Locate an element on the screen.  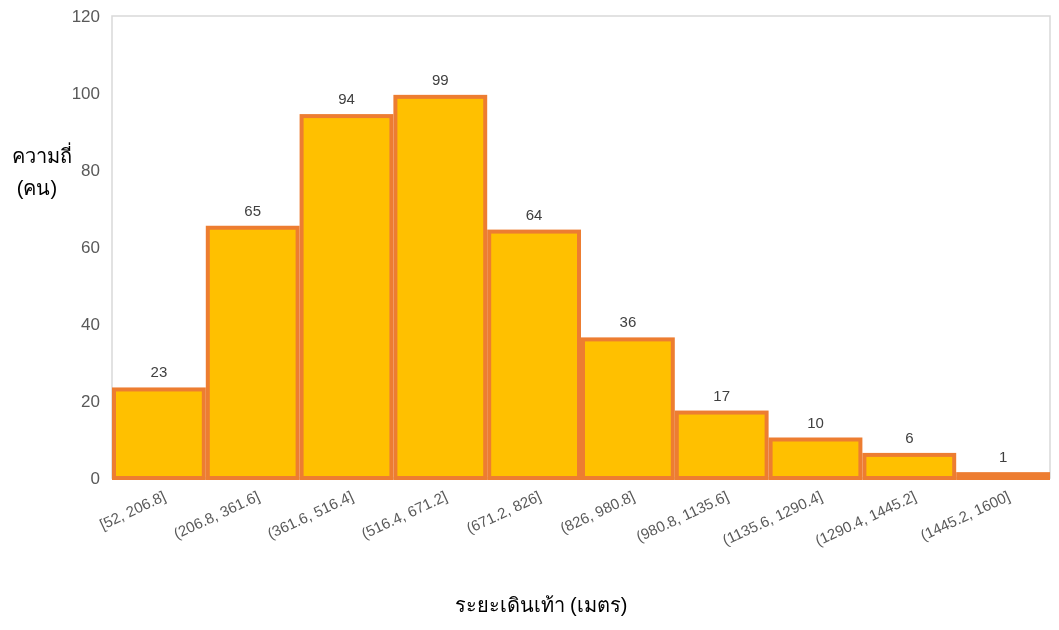
data-label: 10 is located at coordinates (815, 422).